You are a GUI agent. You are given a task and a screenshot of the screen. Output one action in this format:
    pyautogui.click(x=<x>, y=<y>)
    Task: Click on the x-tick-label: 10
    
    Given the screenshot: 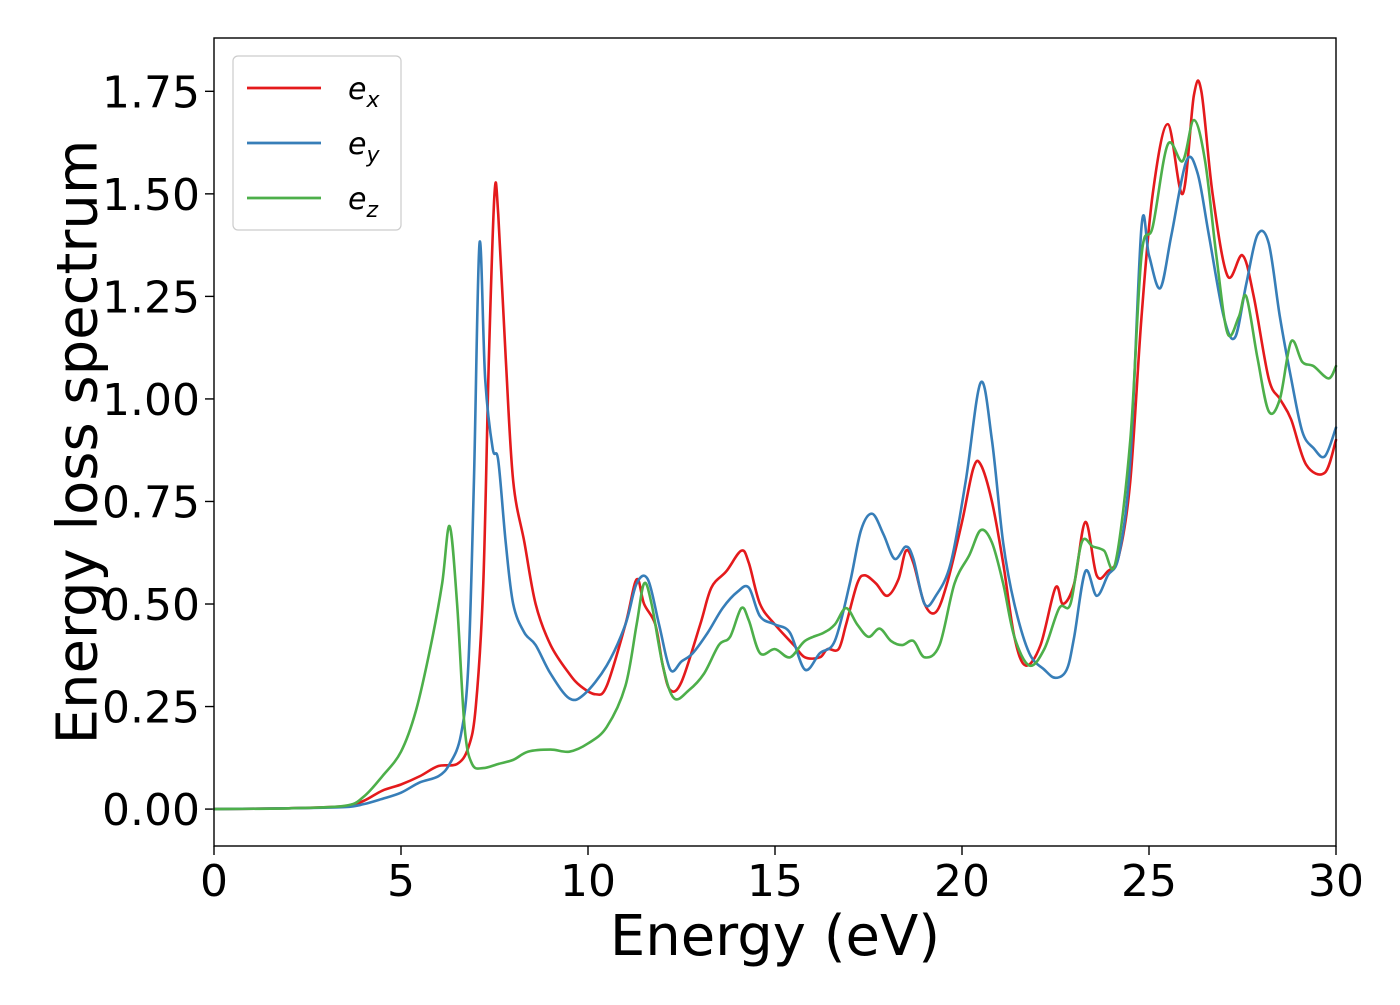 What is the action you would take?
    pyautogui.click(x=588, y=881)
    